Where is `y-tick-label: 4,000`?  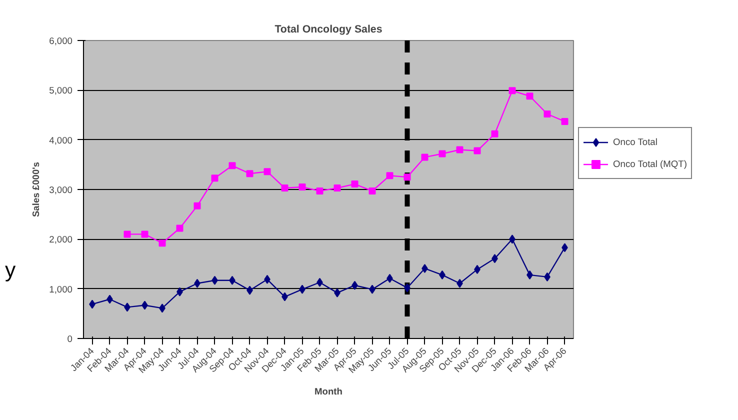 y-tick-label: 4,000 is located at coordinates (60, 140).